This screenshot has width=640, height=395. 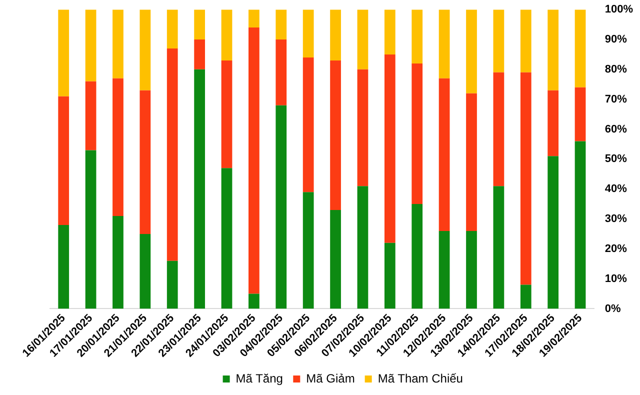 I want to click on y-tick-label: 40%, so click(x=616, y=189).